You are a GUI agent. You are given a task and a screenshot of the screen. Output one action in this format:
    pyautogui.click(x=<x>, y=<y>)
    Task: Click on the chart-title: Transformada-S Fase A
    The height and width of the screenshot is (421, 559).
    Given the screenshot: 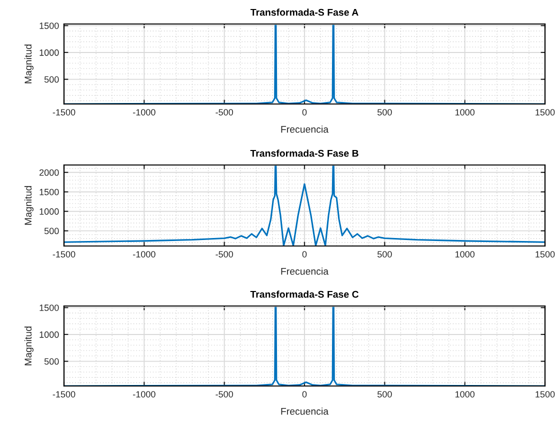 What is the action you would take?
    pyautogui.click(x=304, y=12)
    